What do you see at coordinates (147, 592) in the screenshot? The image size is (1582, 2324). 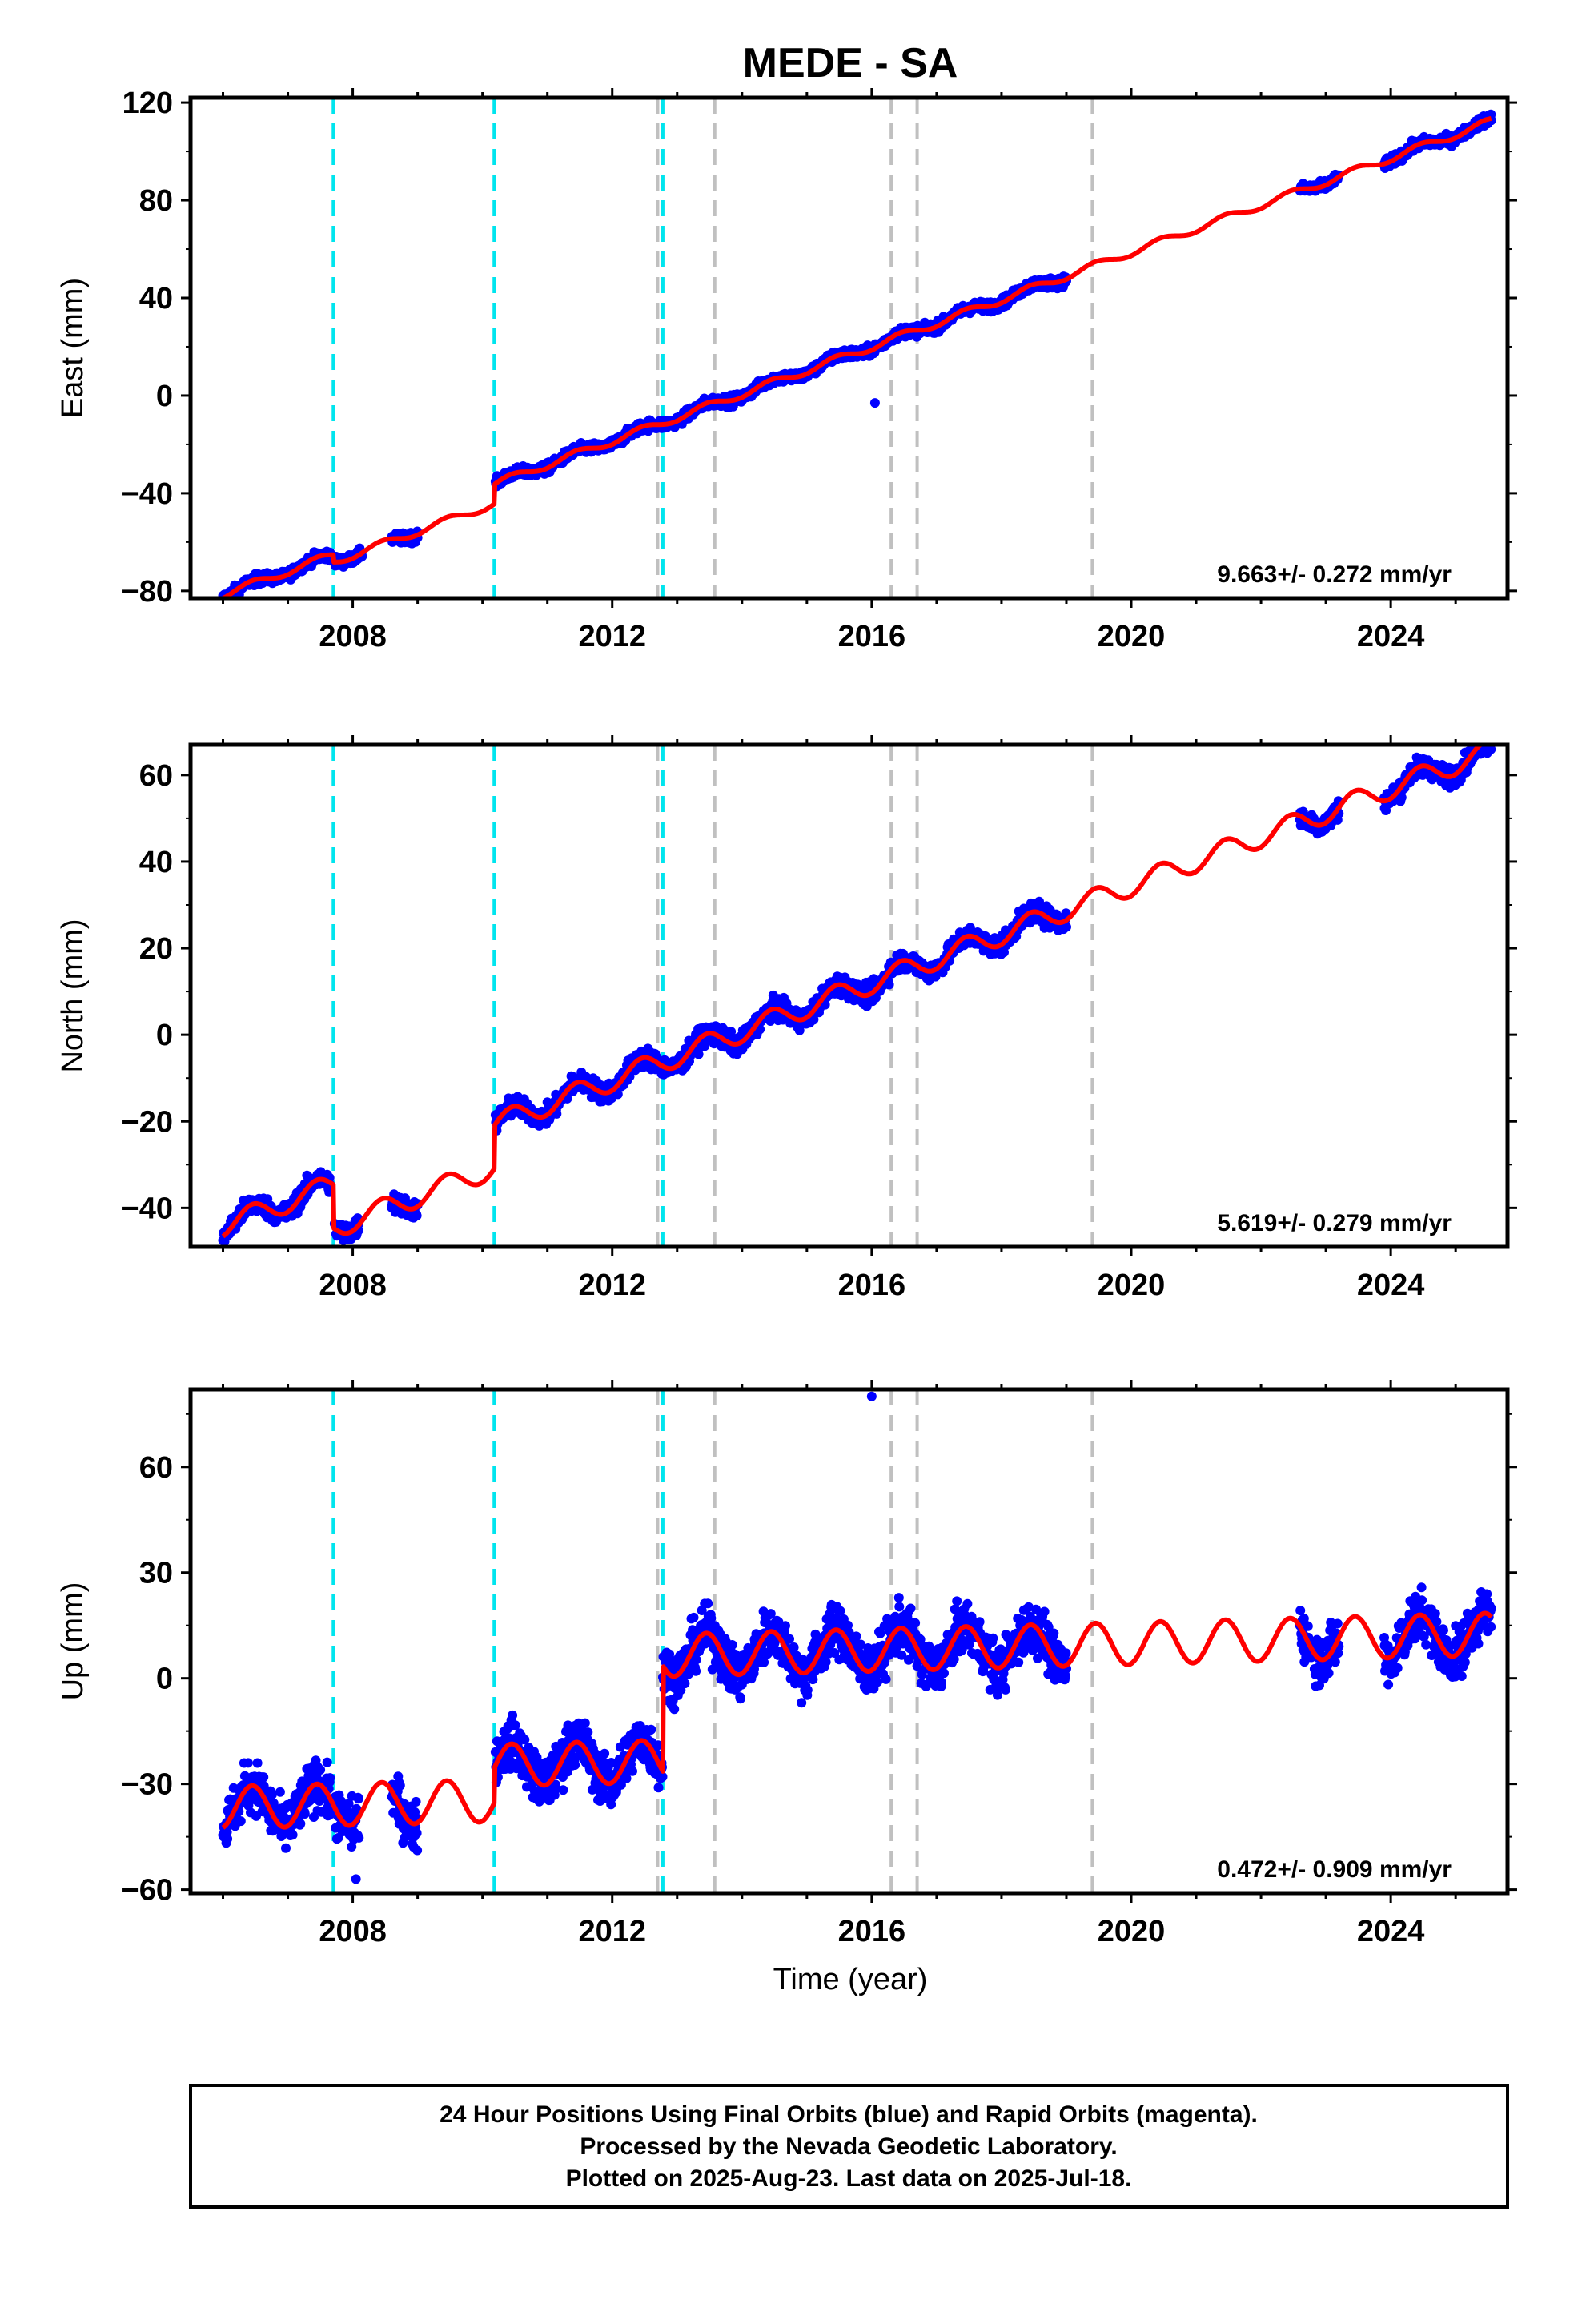 I see `y-tick-label: −80` at bounding box center [147, 592].